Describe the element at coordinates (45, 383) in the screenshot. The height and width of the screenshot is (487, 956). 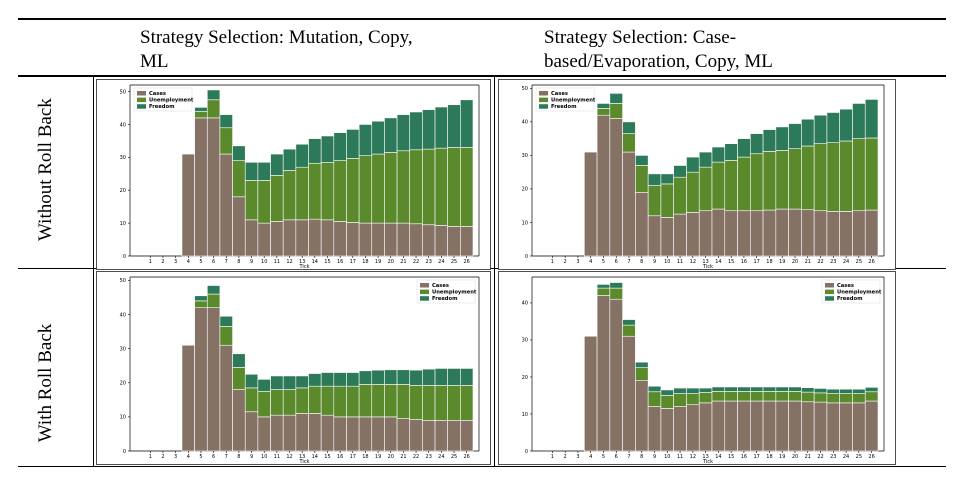
I see `row-label-with-roll-back: With Roll Back` at that location.